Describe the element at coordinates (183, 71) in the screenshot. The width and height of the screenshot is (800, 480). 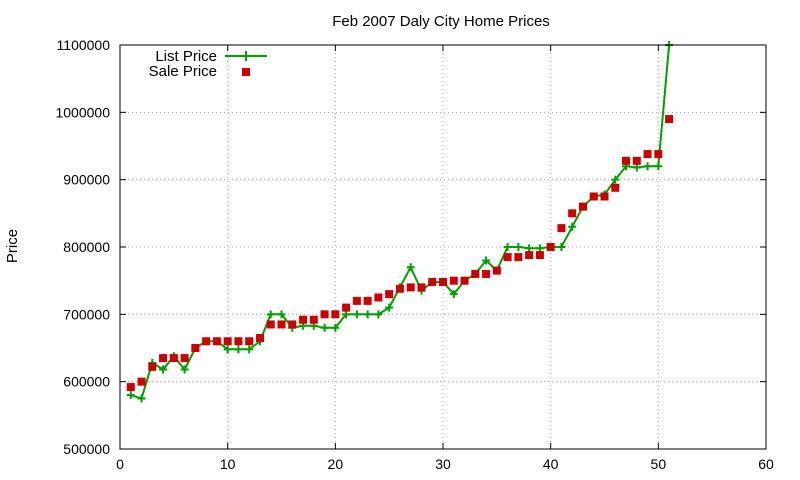
I see `legend-label-sale-price: Sale Price` at that location.